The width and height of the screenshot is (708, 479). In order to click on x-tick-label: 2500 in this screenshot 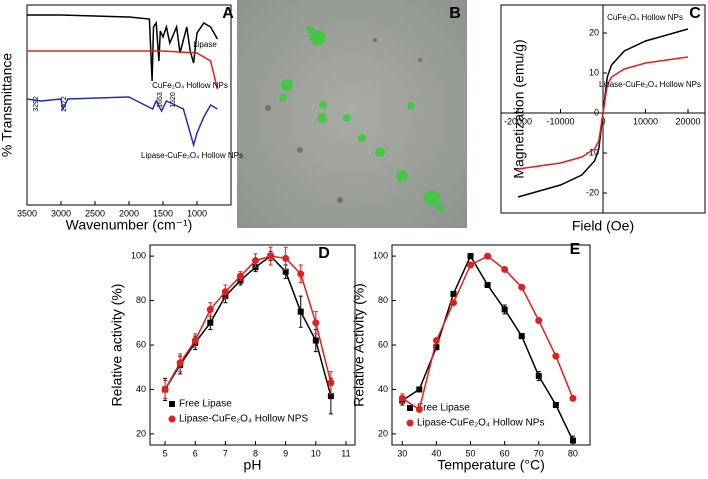, I will do `click(95, 213)`.